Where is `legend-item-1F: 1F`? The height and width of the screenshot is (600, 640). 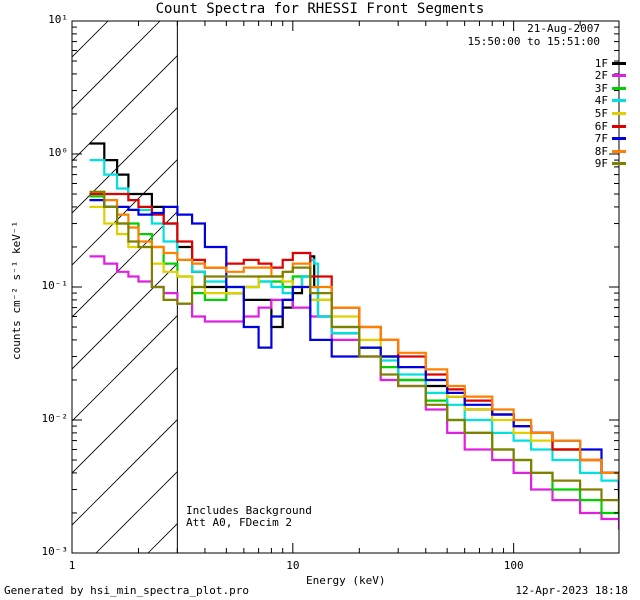
legend-item-1F: 1F is located at coordinates (610, 63).